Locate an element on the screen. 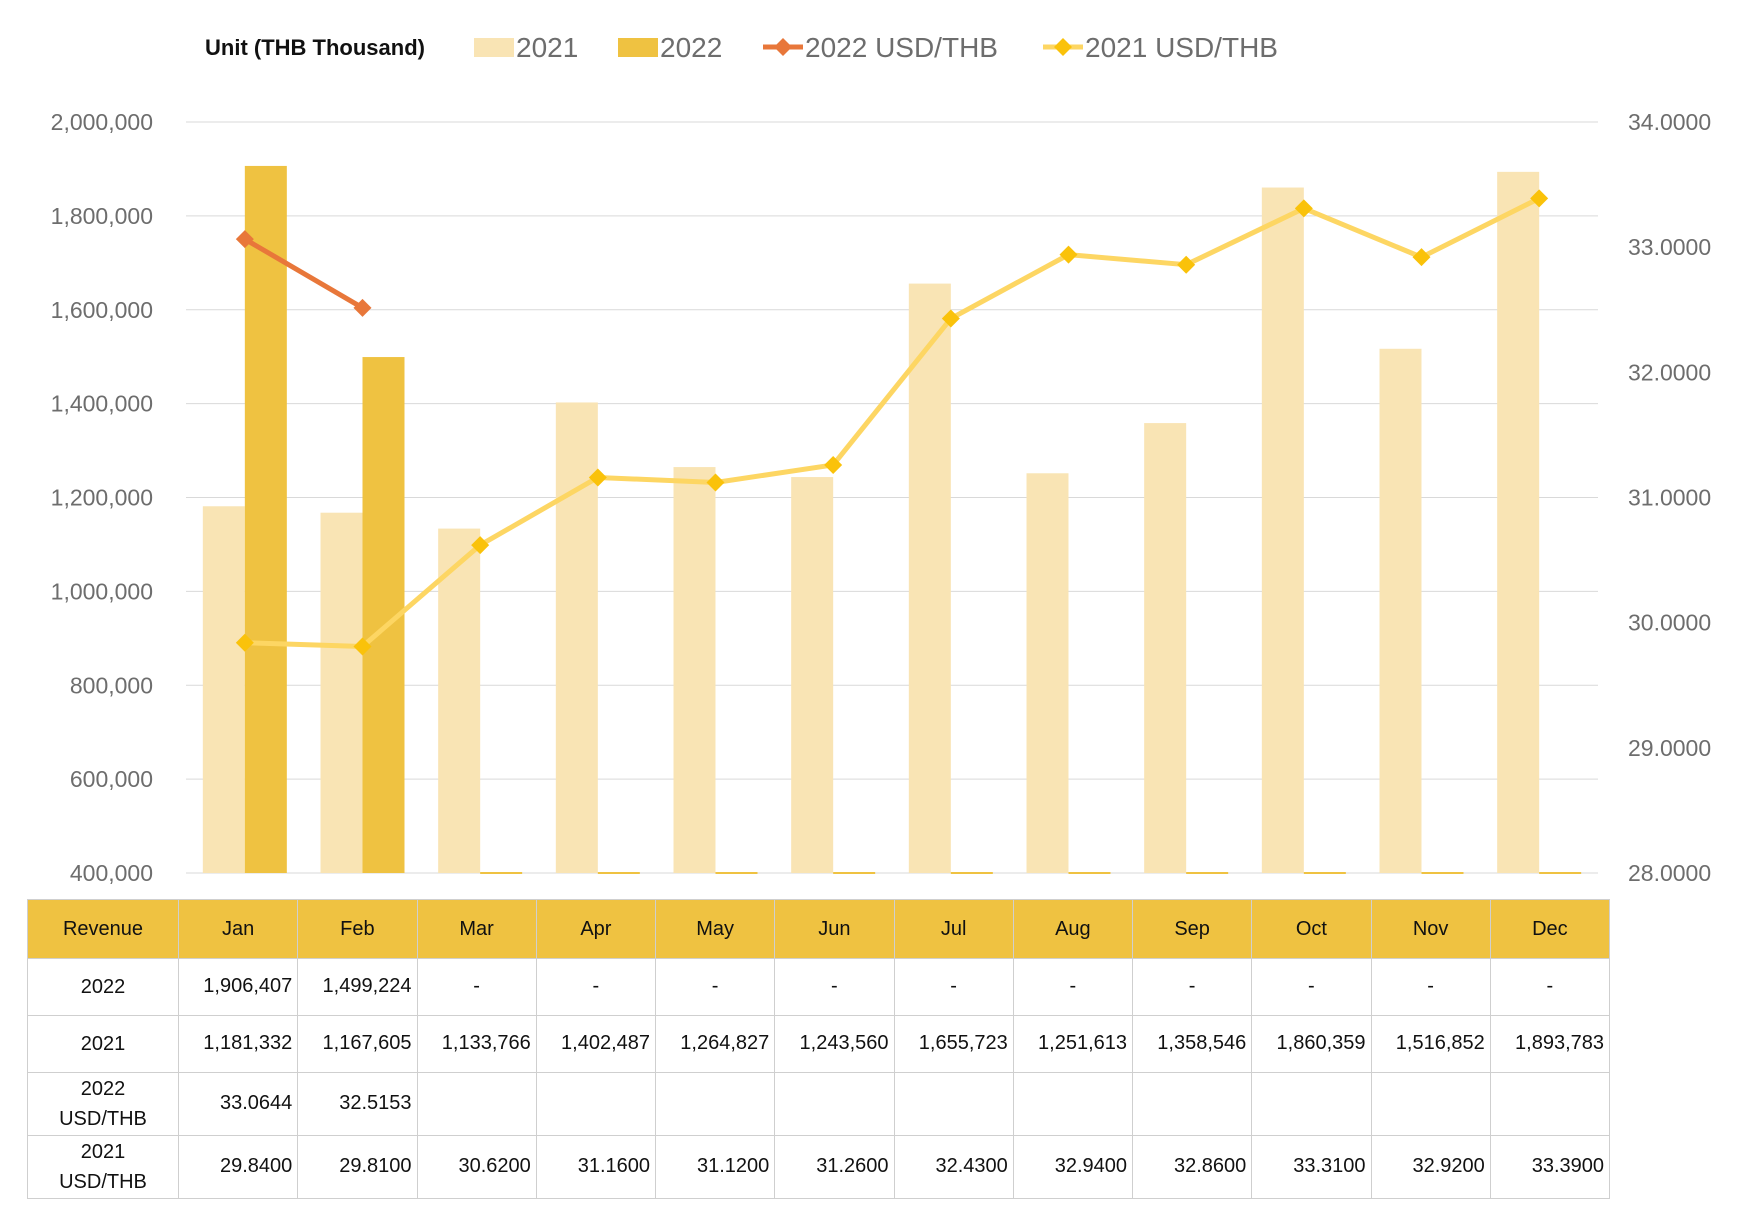 Image resolution: width=1756 pixels, height=1223 pixels. legend-label: 2022 is located at coordinates (691, 47).